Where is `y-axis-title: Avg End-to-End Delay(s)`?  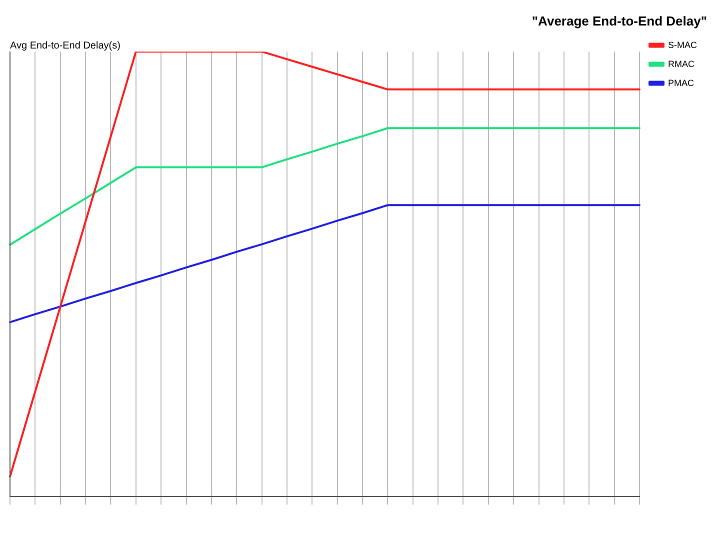
y-axis-title: Avg End-to-End Delay(s) is located at coordinates (65, 46).